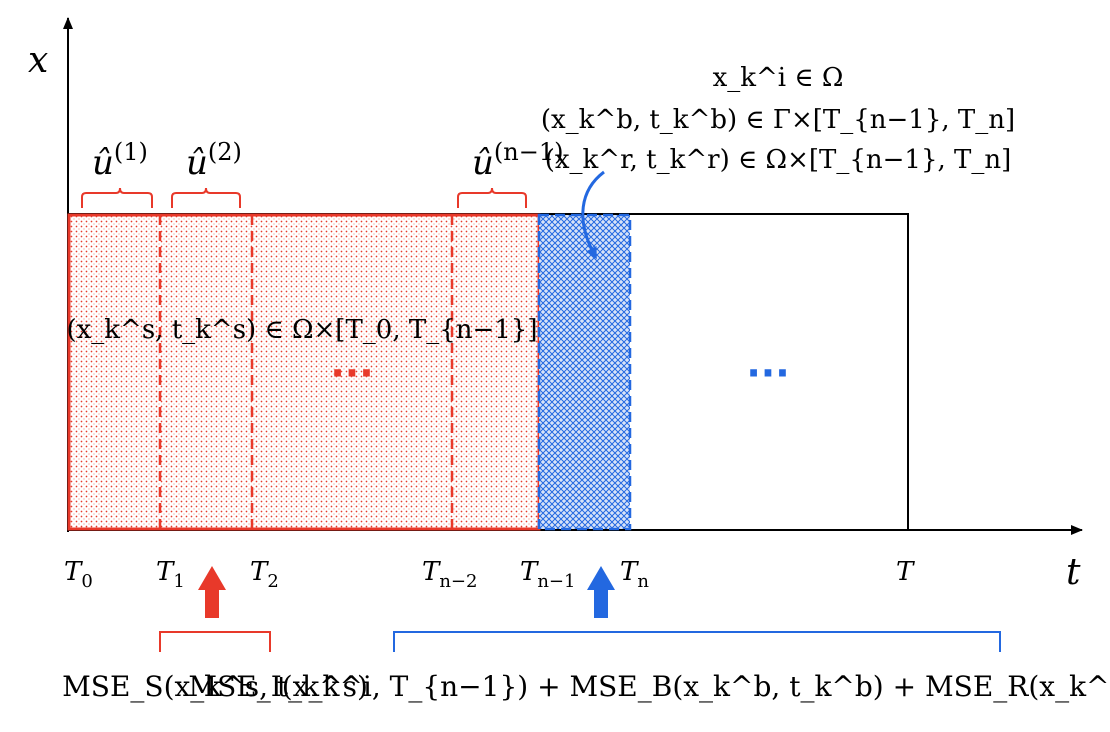 This screenshot has width=1110, height=732. Describe the element at coordinates (593, 215) in the screenshot. I see `points-pointer-arrow` at that location.